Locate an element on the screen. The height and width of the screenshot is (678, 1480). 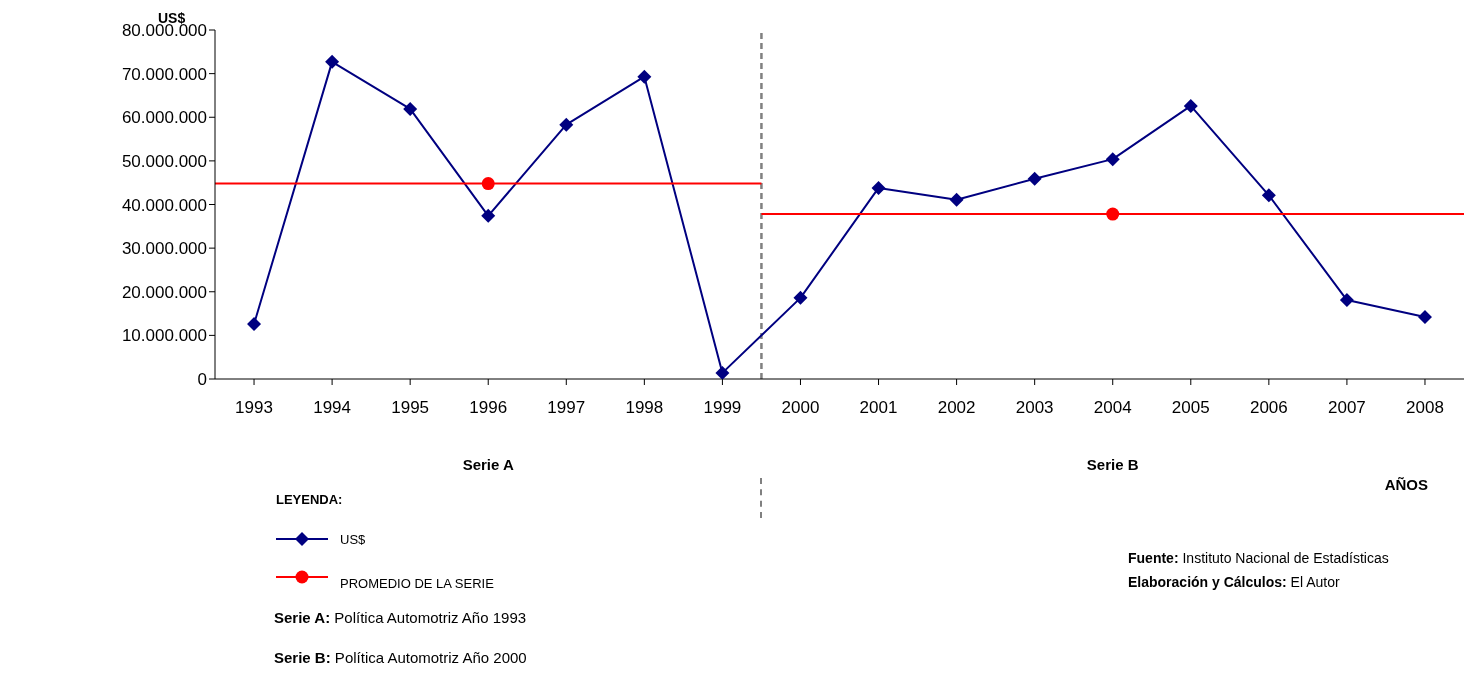
x-axis-title: AÑOS is located at coordinates (1406, 484).